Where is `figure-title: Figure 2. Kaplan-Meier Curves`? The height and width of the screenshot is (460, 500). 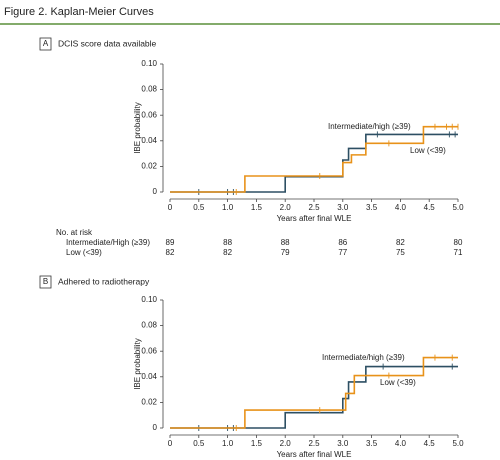 figure-title: Figure 2. Kaplan-Meier Curves is located at coordinates (79, 12).